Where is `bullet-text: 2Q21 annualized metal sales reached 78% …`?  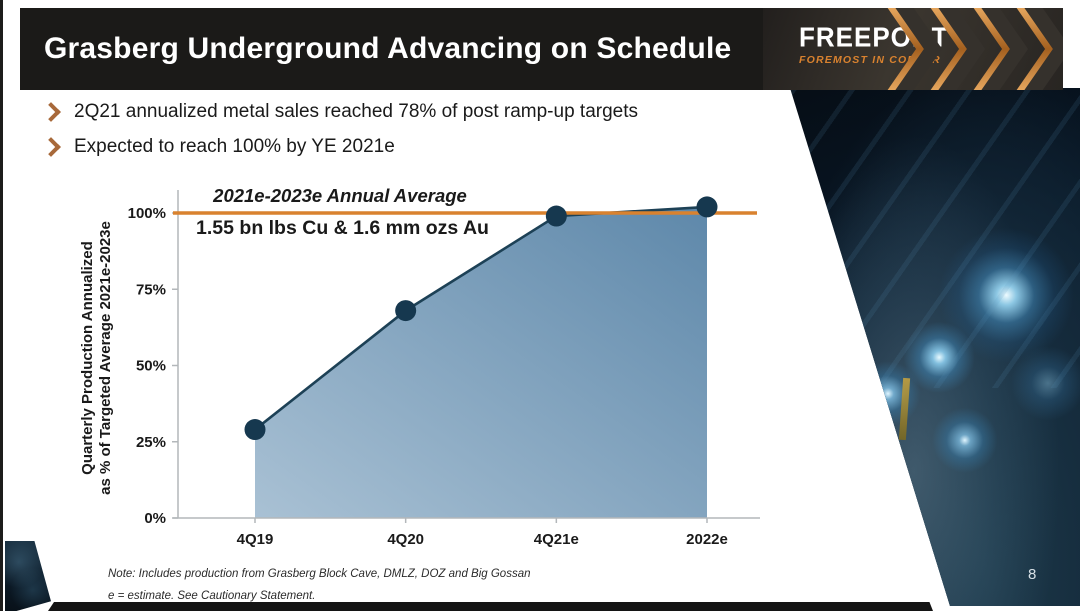 bullet-text: 2Q21 annualized metal sales reached 78% … is located at coordinates (356, 111).